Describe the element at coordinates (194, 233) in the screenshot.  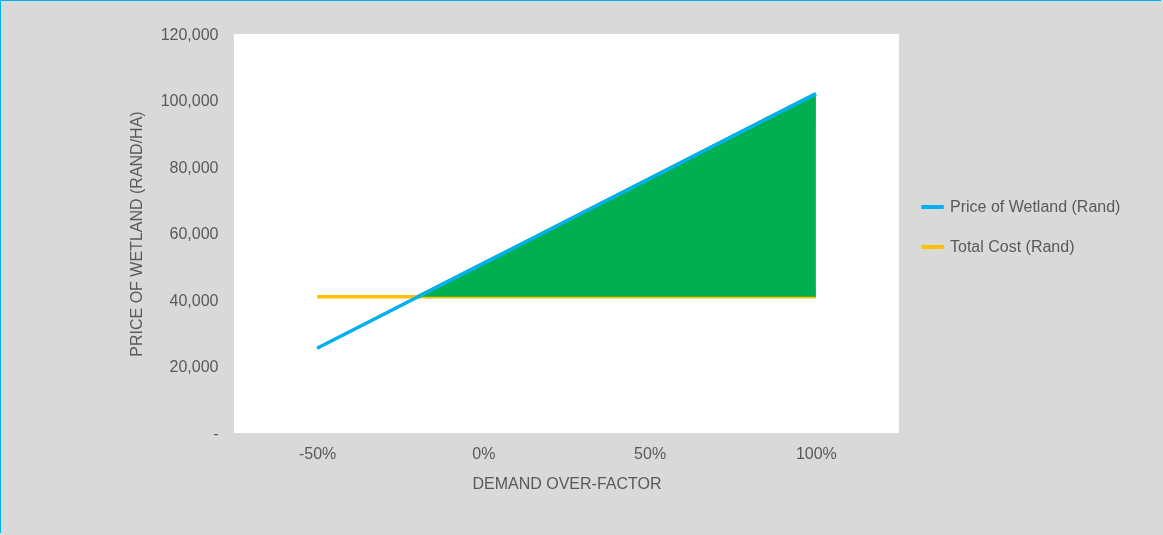
I see `y-tick-label: 60,000` at that location.